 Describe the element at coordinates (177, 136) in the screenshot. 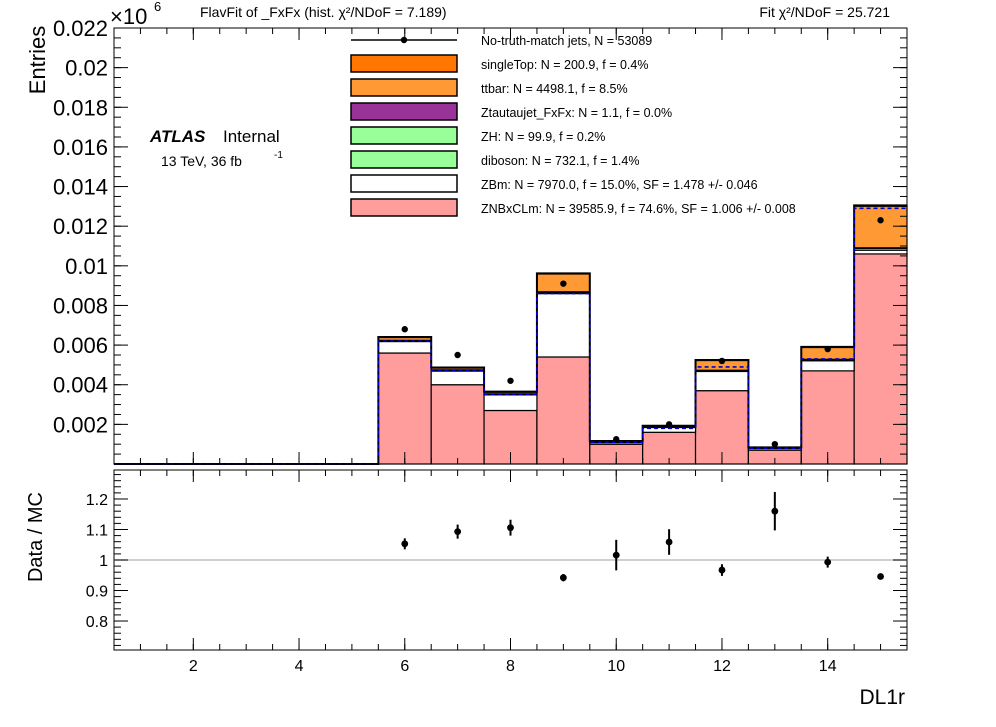

I see `atlas-label: ATLAS` at that location.